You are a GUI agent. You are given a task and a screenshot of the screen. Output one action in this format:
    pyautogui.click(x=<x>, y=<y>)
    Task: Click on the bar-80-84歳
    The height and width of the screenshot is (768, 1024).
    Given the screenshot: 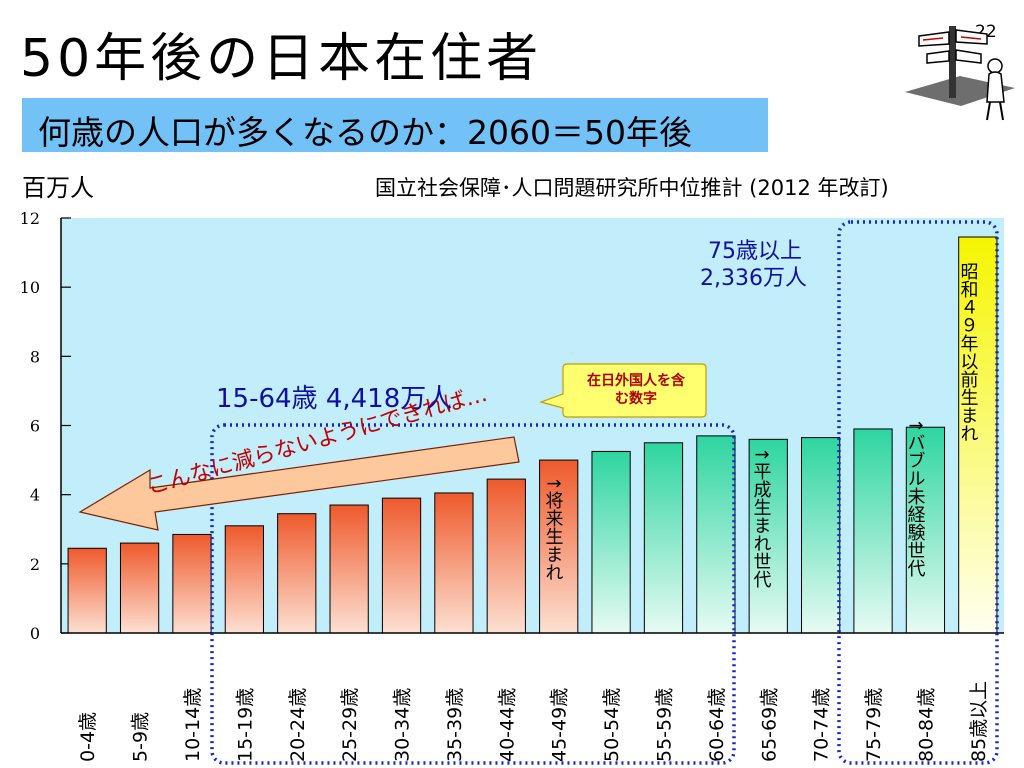 What is the action you would take?
    pyautogui.click(x=925, y=530)
    